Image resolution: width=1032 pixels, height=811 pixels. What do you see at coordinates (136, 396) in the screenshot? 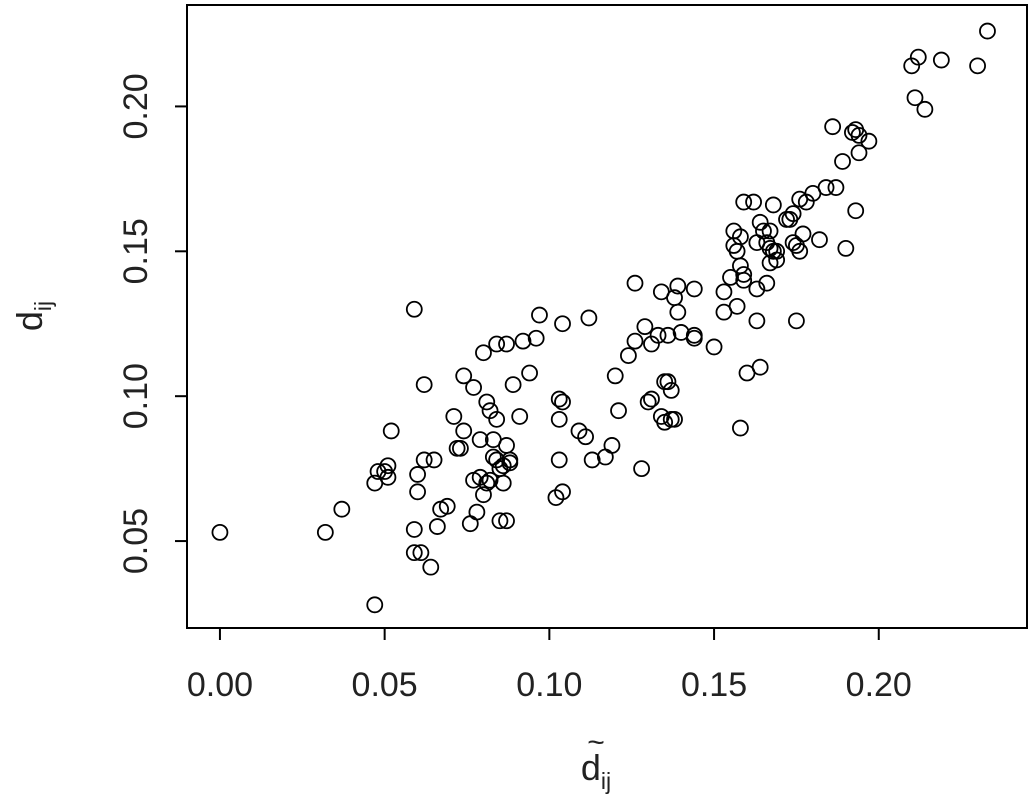
I see `y-tick-label: 0.10` at bounding box center [136, 396].